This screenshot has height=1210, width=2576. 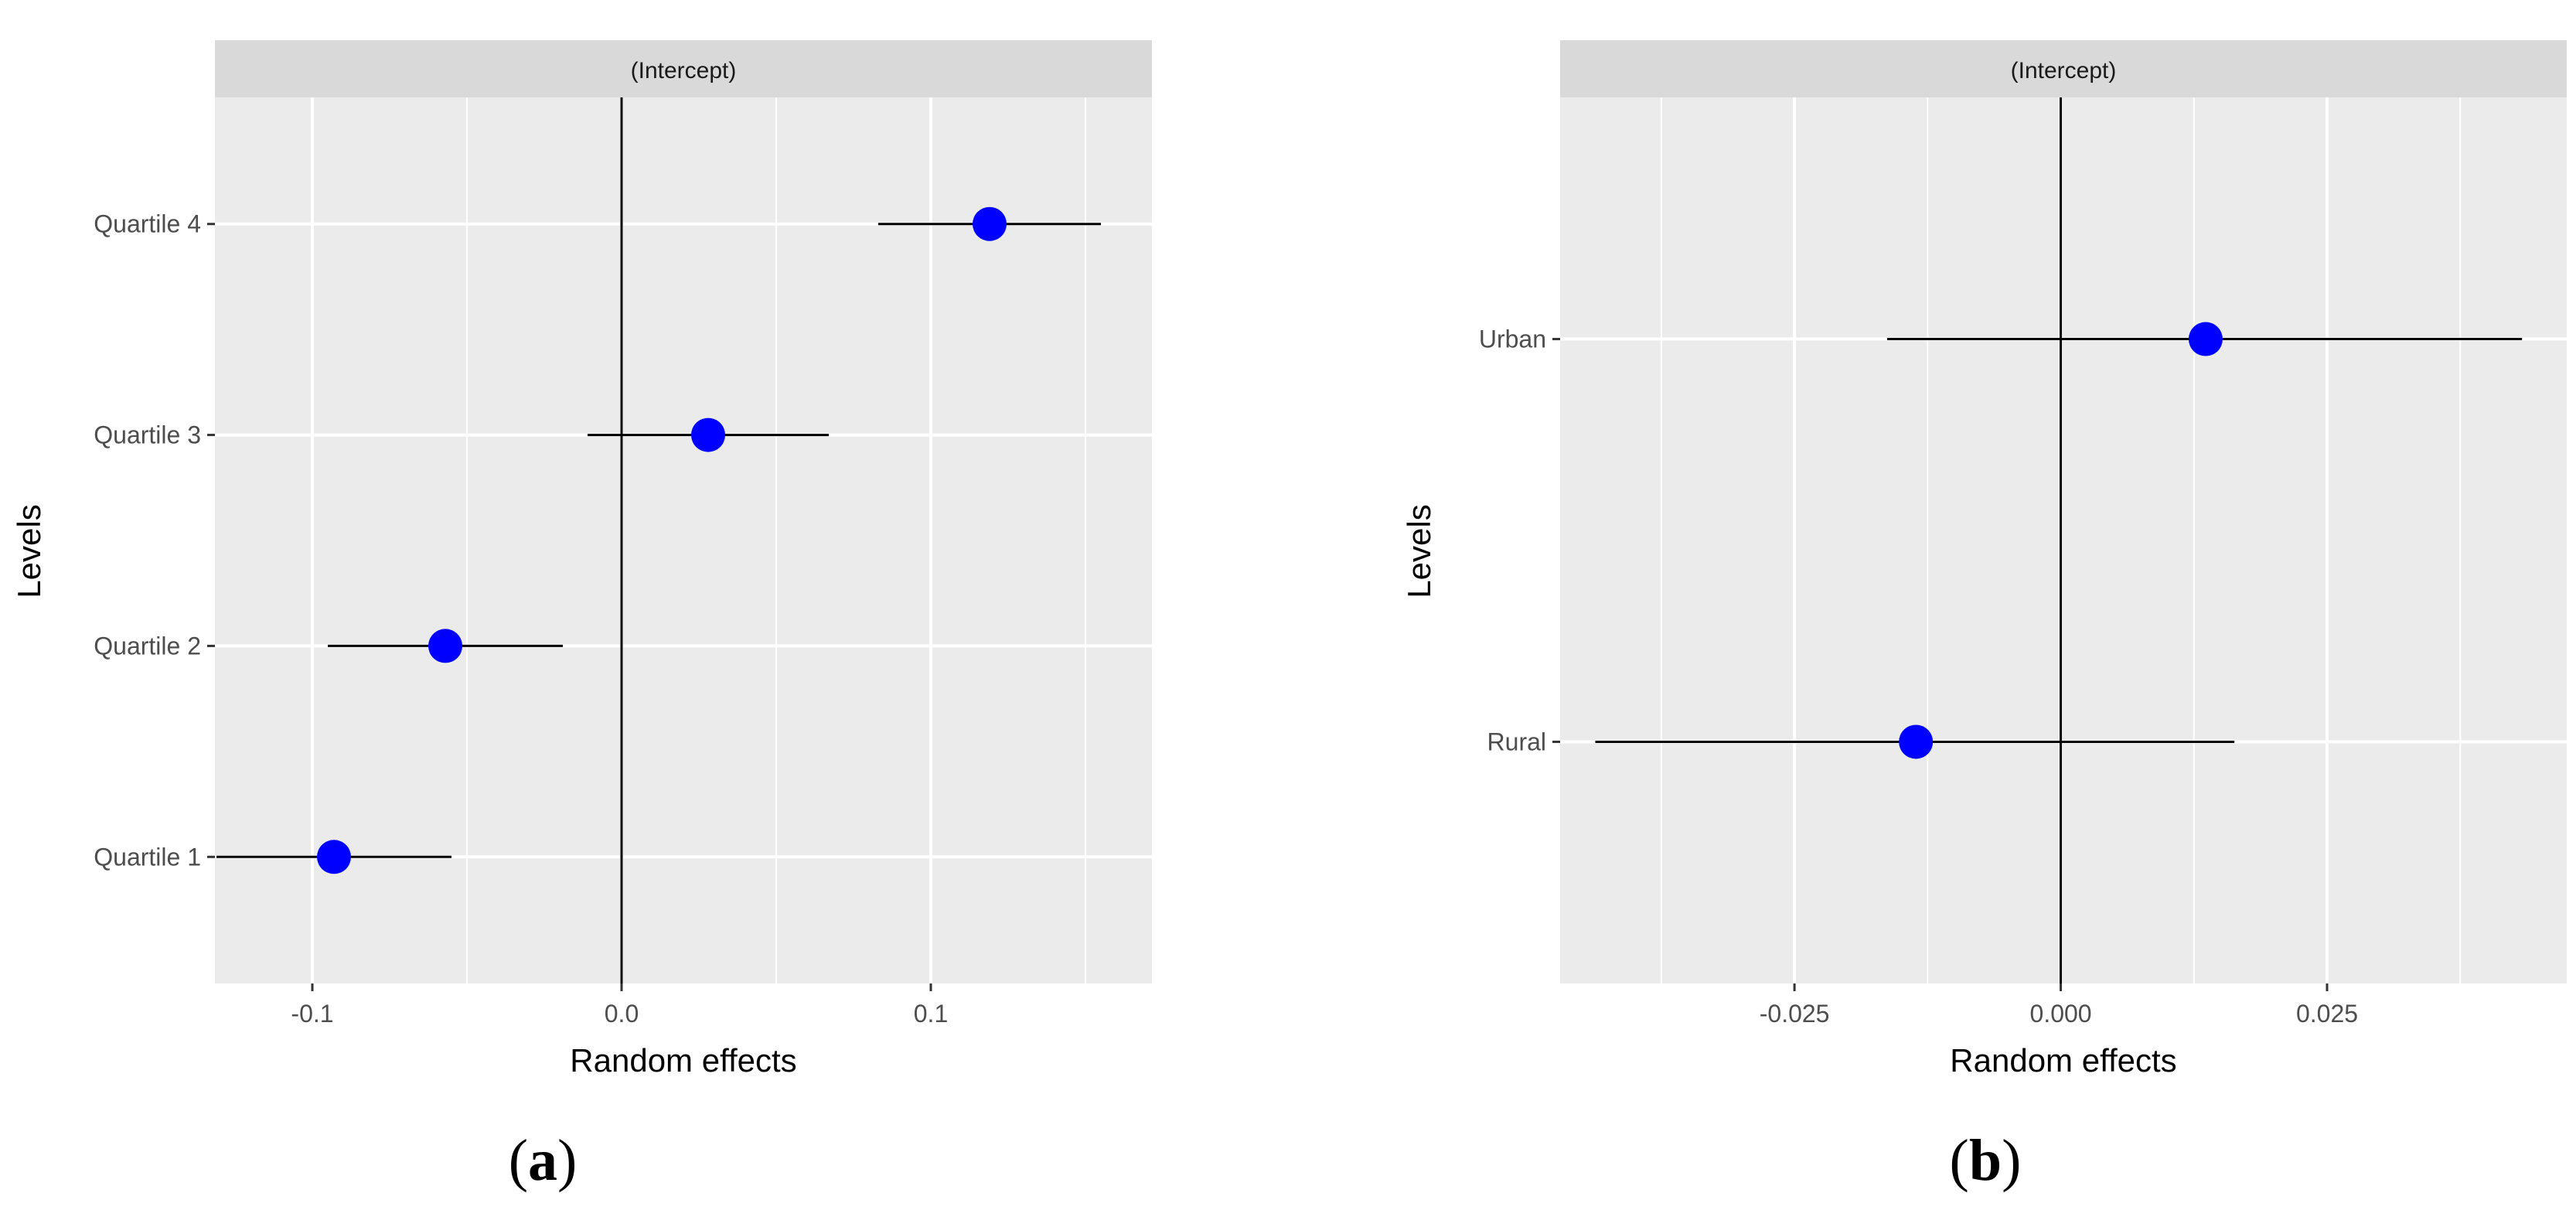 What do you see at coordinates (622, 1014) in the screenshot?
I see `x-tick-label-1: 0.0` at bounding box center [622, 1014].